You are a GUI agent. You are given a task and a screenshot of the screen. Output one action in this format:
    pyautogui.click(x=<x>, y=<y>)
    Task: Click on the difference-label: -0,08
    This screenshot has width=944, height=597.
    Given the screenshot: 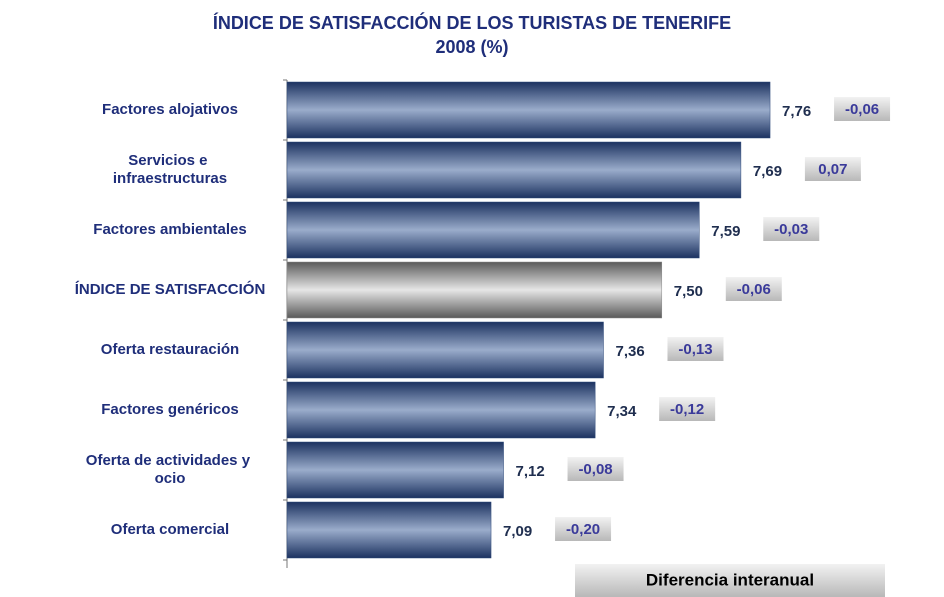 What is the action you would take?
    pyautogui.click(x=595, y=469)
    